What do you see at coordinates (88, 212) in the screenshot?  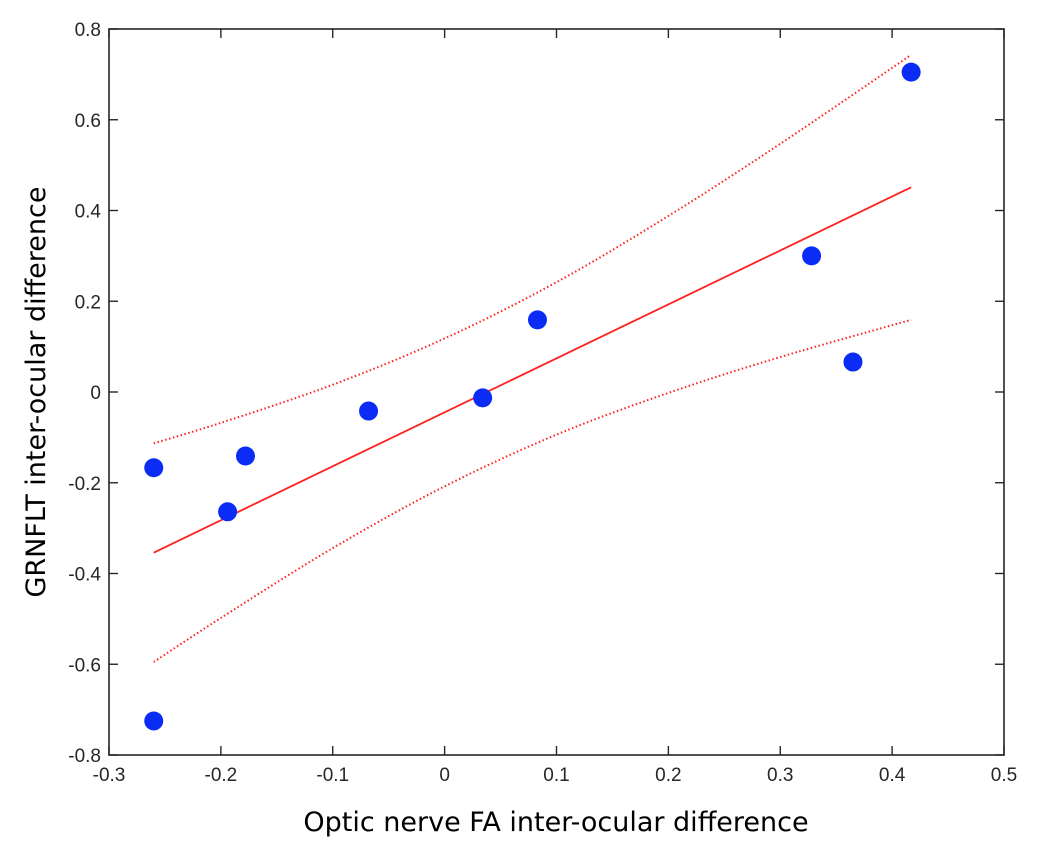 I see `y-tick-label: 0.4` at bounding box center [88, 212].